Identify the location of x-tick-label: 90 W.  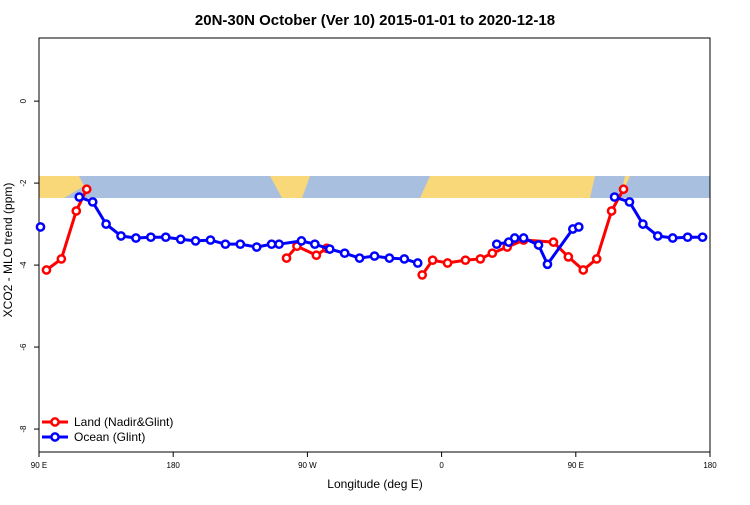
(307, 465).